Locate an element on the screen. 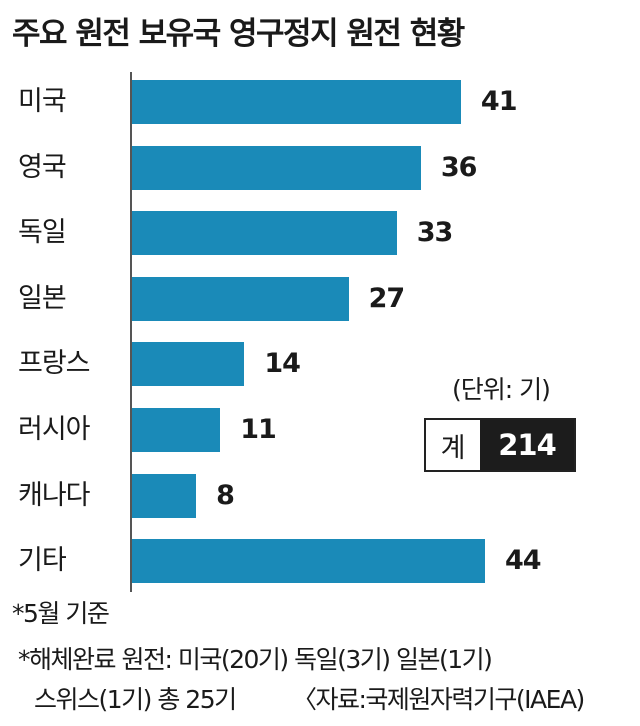  data-label: 33 is located at coordinates (435, 233).